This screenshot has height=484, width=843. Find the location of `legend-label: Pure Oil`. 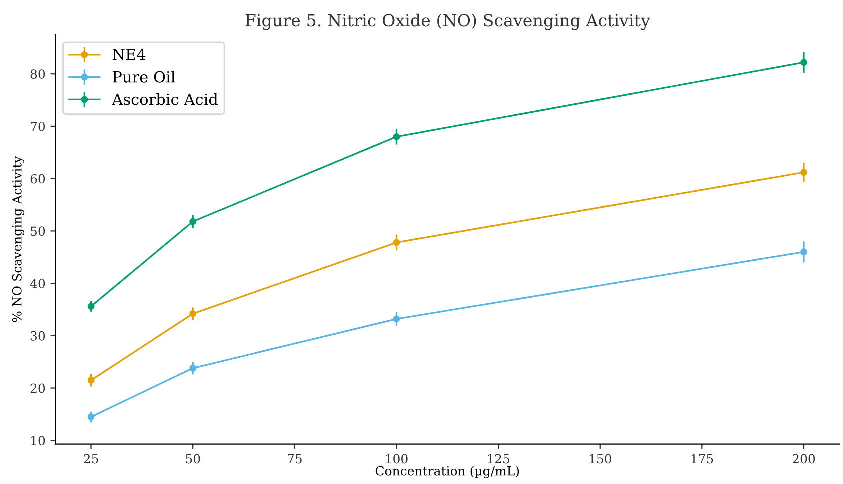

legend-label: Pure Oil is located at coordinates (144, 77).